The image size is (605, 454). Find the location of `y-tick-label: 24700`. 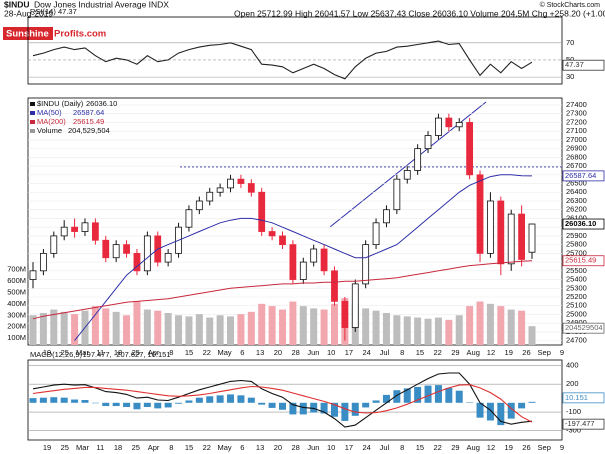

y-tick-label: 24700 is located at coordinates (576, 340).